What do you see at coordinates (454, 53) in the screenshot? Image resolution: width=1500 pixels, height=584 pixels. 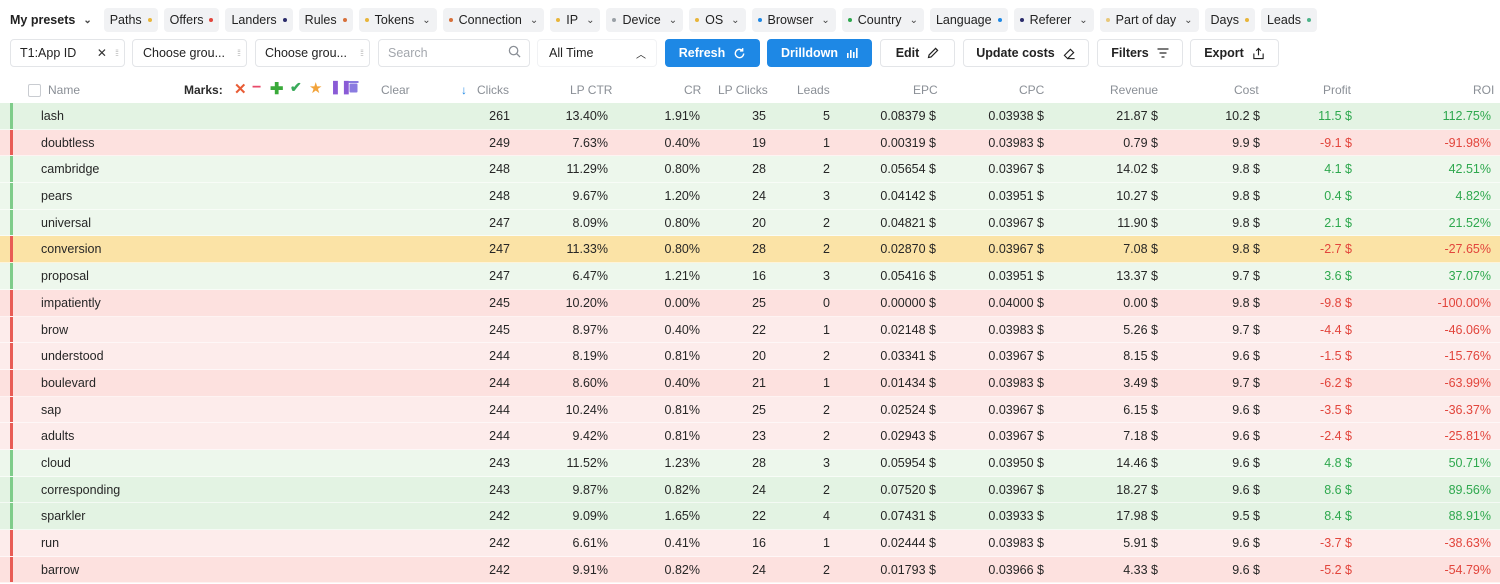 I see `search-input: Search` at bounding box center [454, 53].